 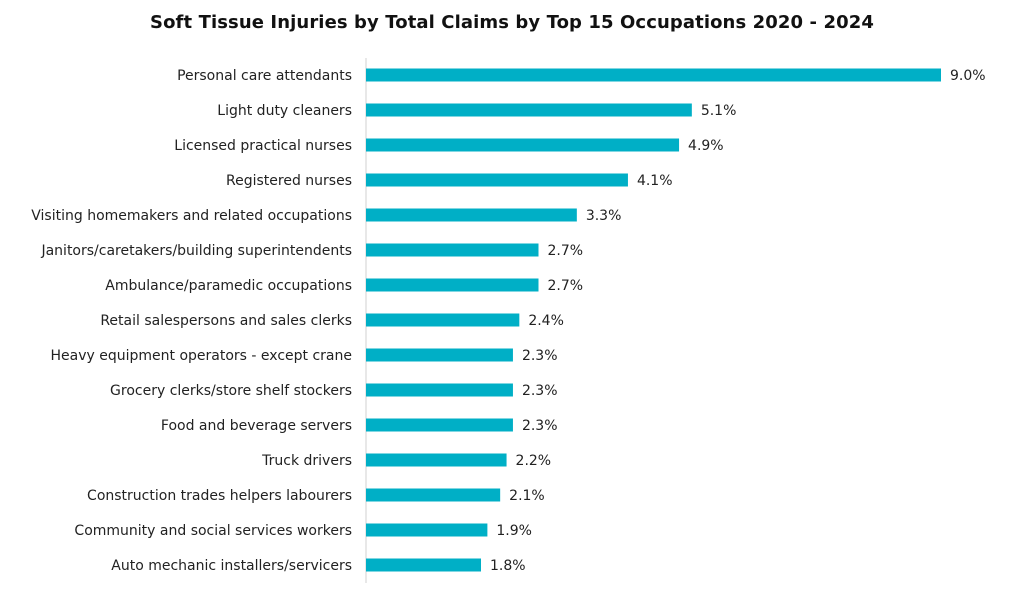 What do you see at coordinates (263, 146) in the screenshot?
I see `category-label: Licensed practical nurses` at bounding box center [263, 146].